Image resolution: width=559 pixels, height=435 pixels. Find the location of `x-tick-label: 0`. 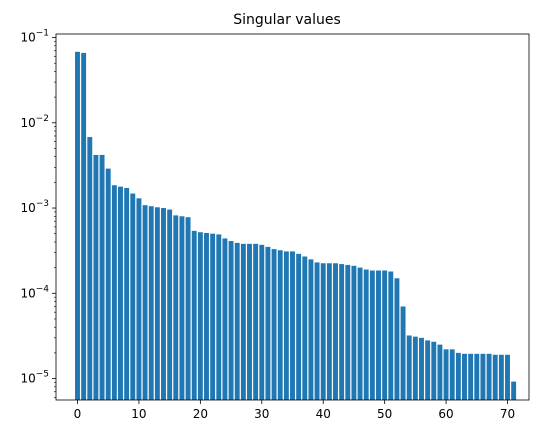

x-tick-label: 0 is located at coordinates (78, 414).